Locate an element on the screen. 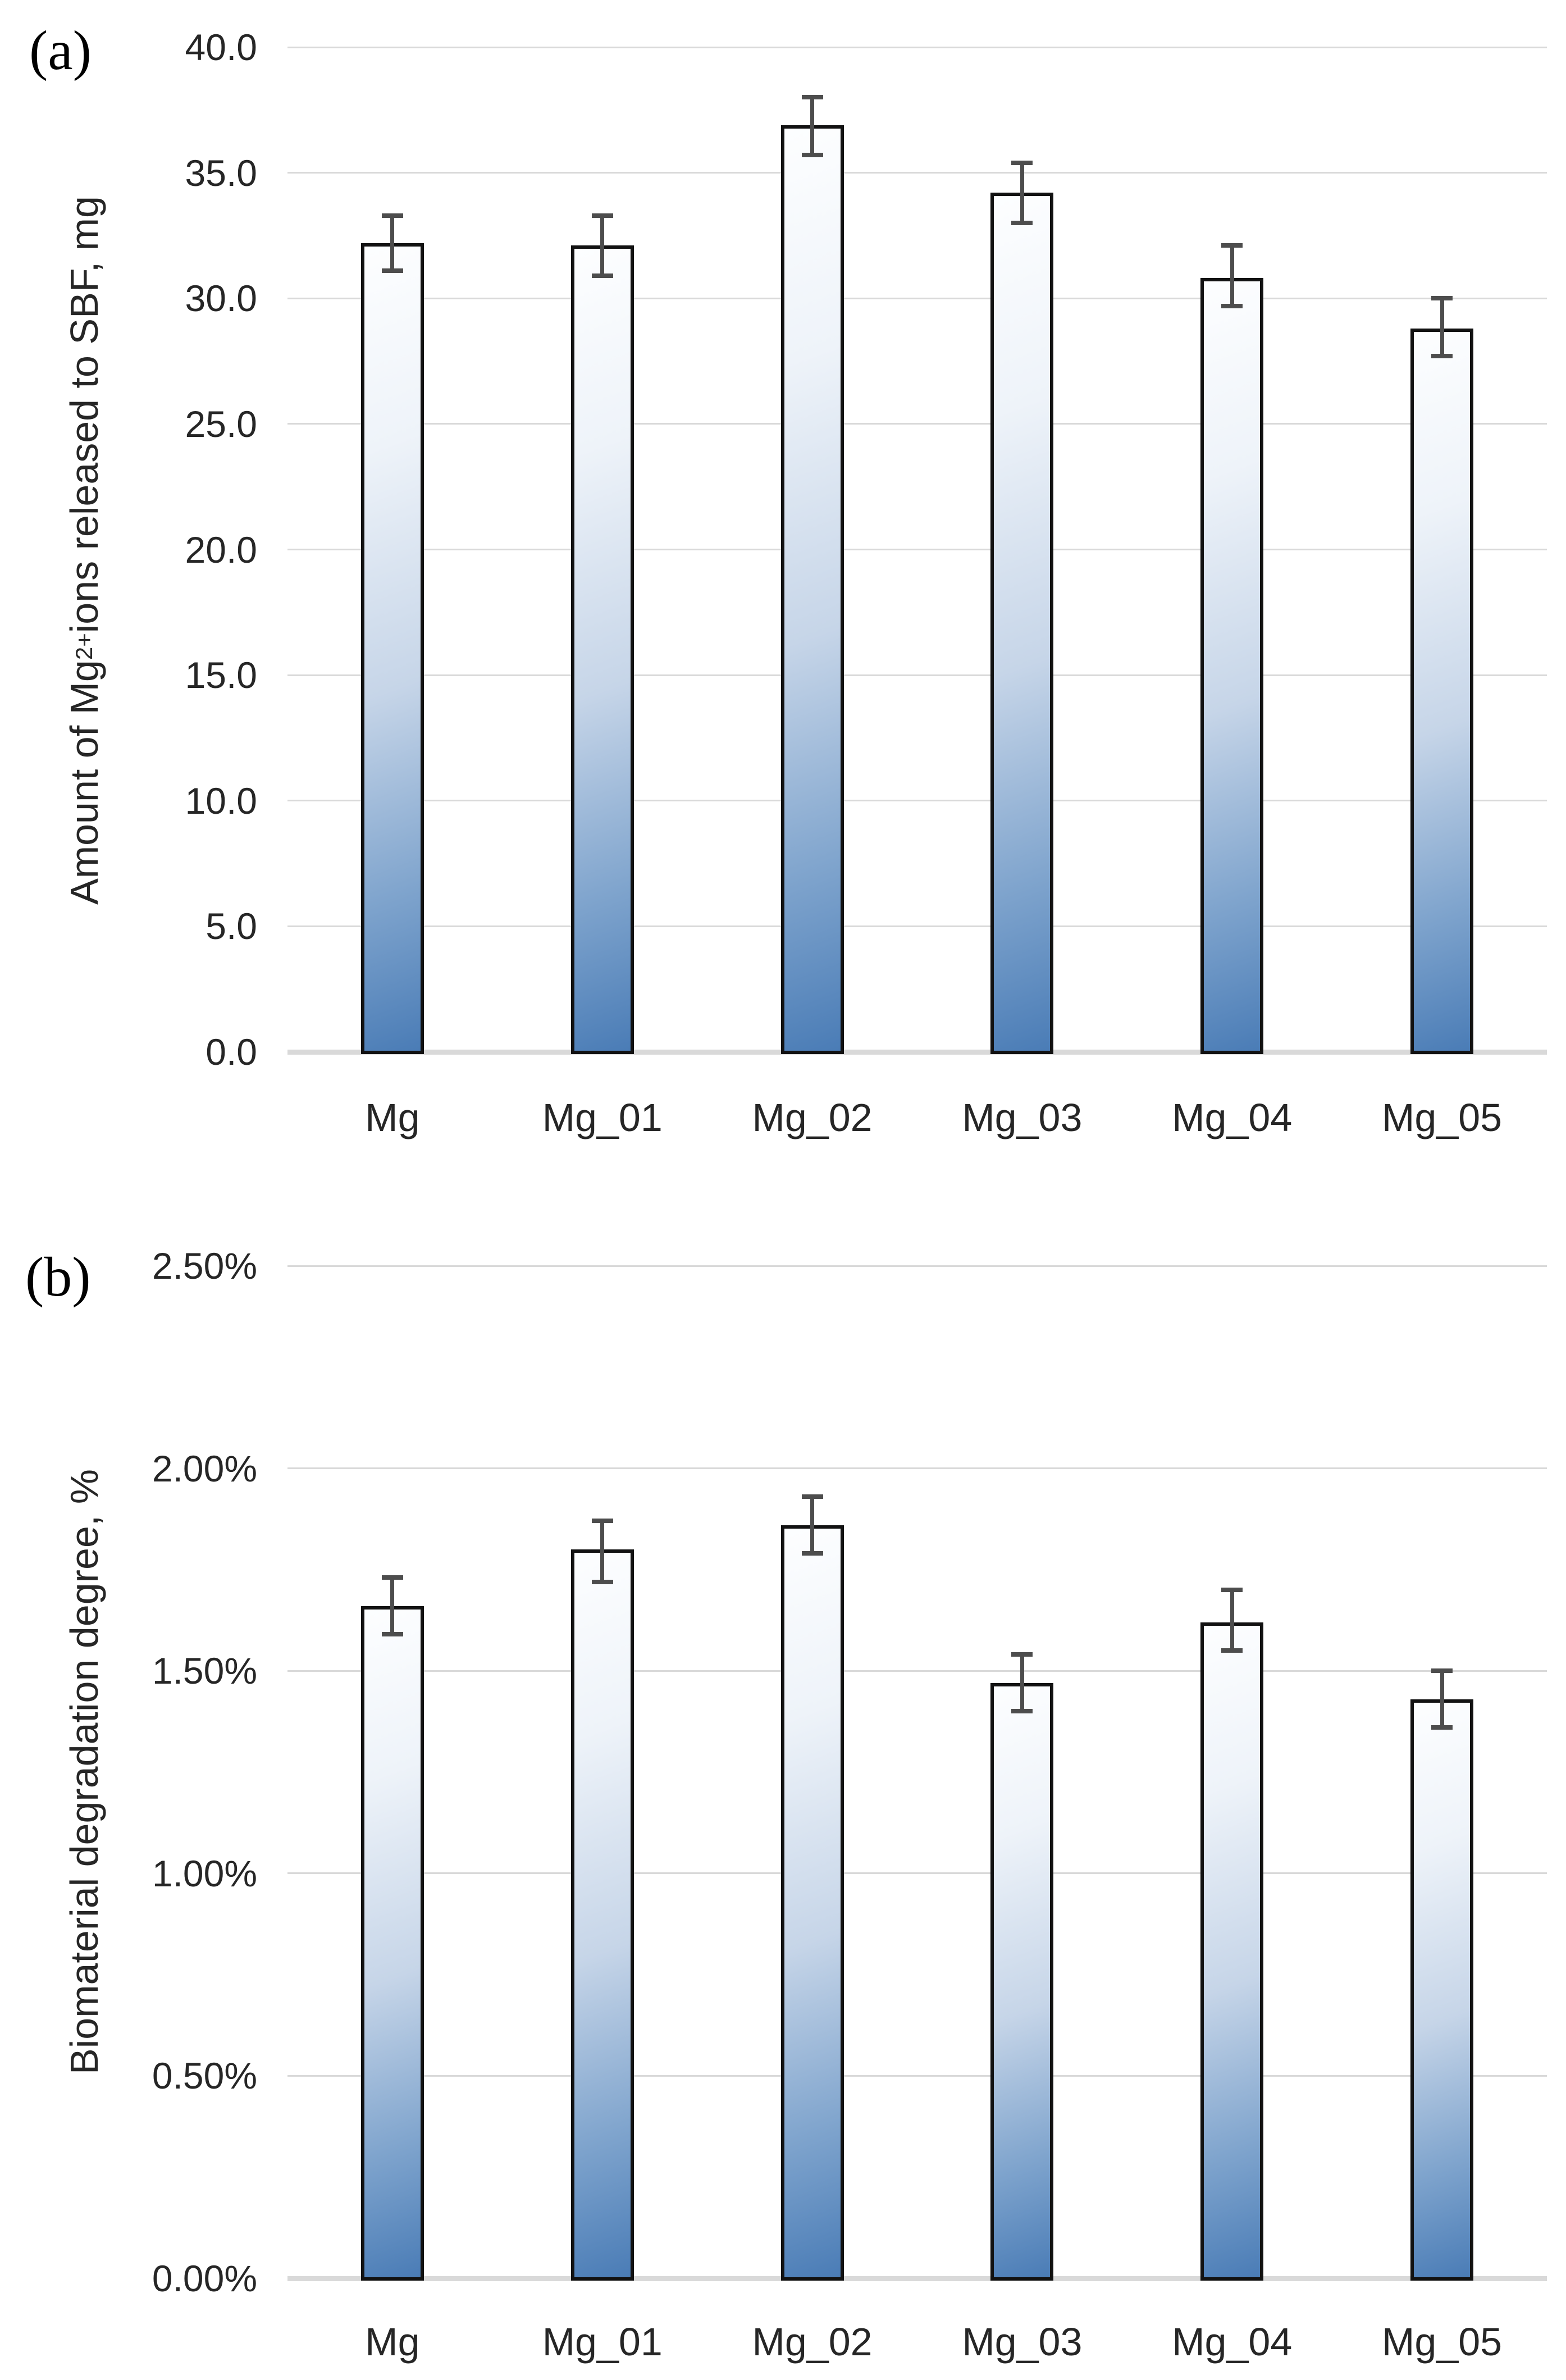  y-tick-label: 2.50% is located at coordinates (205, 1266).